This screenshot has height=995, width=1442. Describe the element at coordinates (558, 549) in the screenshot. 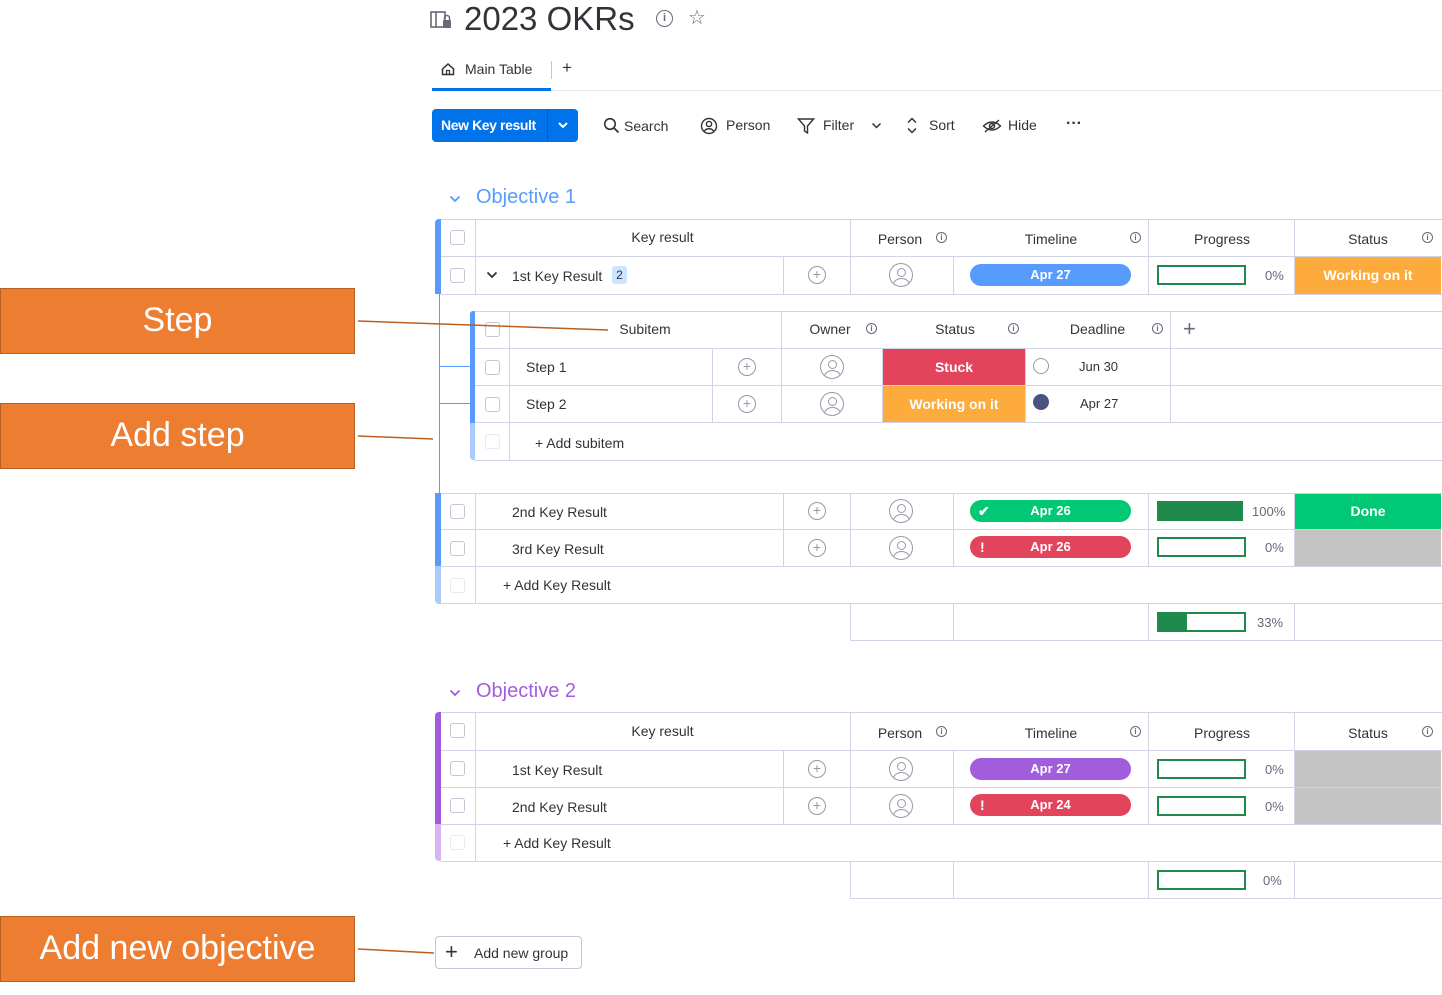

I see `item-name: 3rd Key Result` at that location.